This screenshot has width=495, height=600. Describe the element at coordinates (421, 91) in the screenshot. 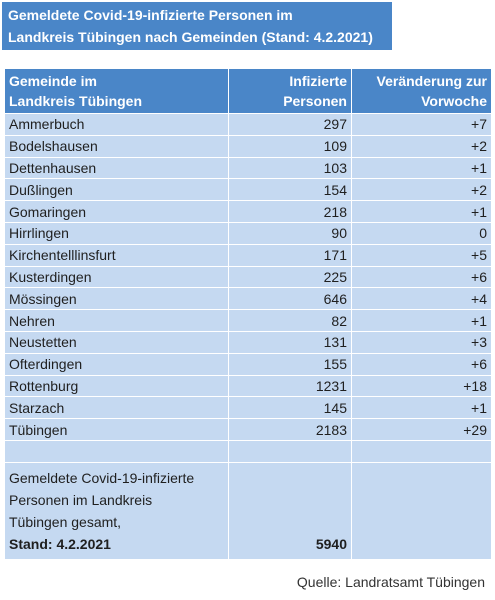

I see `header-veraenderung: Veränderung zur Vorwoche` at that location.